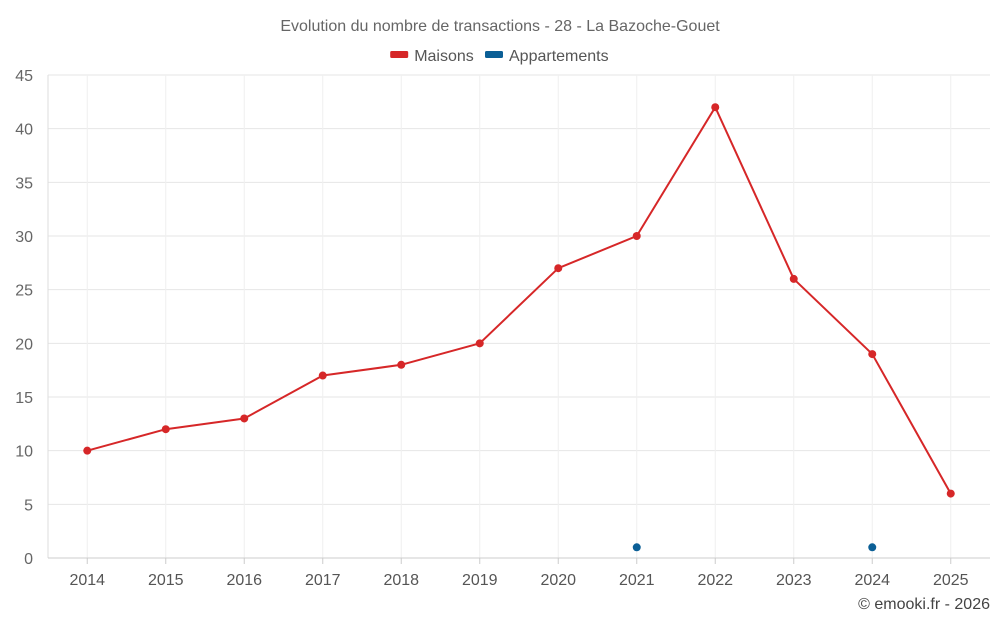  Describe the element at coordinates (872, 580) in the screenshot. I see `x-tick-label: 2024` at that location.